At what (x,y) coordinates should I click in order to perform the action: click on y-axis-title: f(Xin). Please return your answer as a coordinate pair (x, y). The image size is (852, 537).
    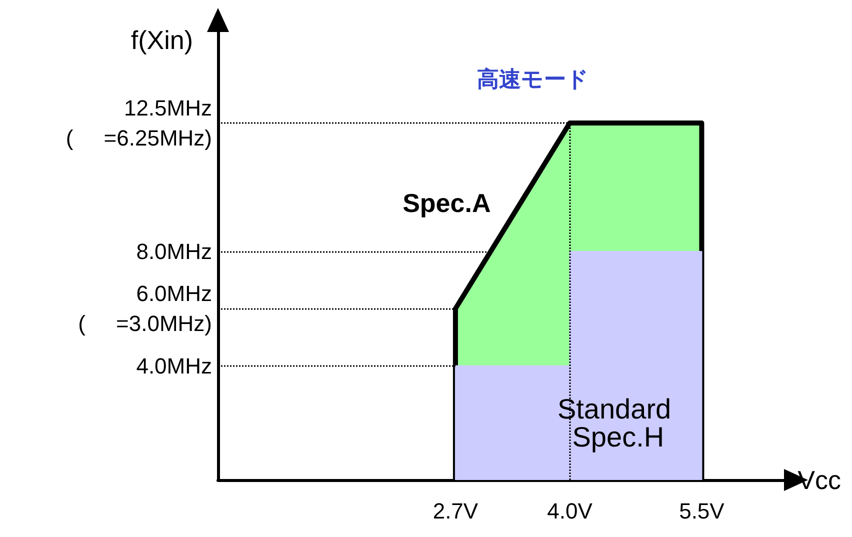
    Looking at the image, I should click on (161, 40).